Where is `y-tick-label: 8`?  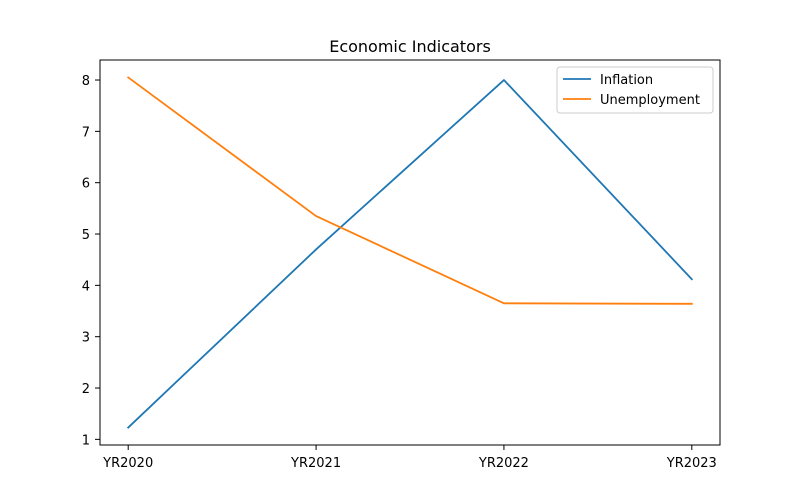
y-tick-label: 8 is located at coordinates (86, 81).